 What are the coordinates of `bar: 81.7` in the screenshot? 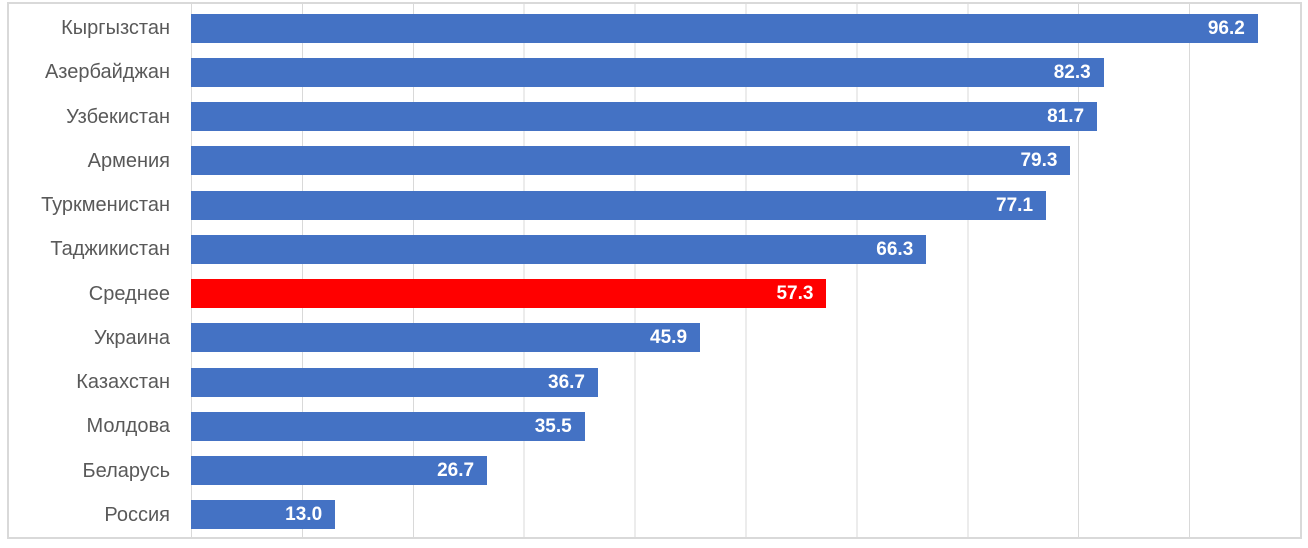 It's located at (644, 117).